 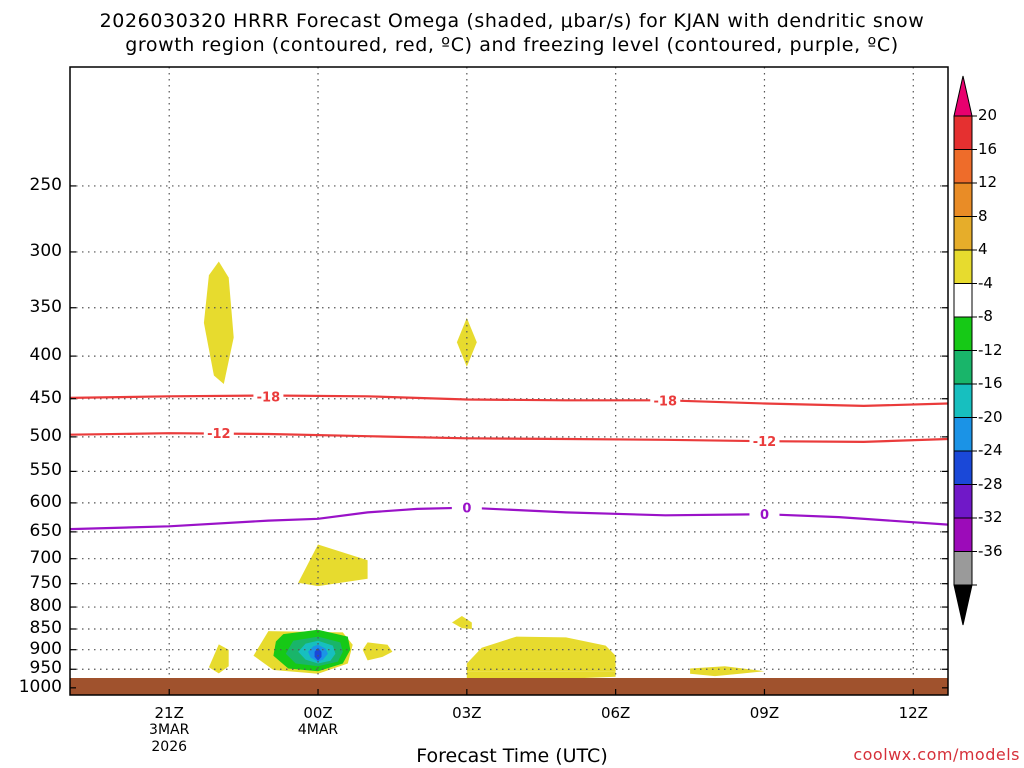 What do you see at coordinates (169, 730) in the screenshot?
I see `x-tick-sublabel: 3MAR` at bounding box center [169, 730].